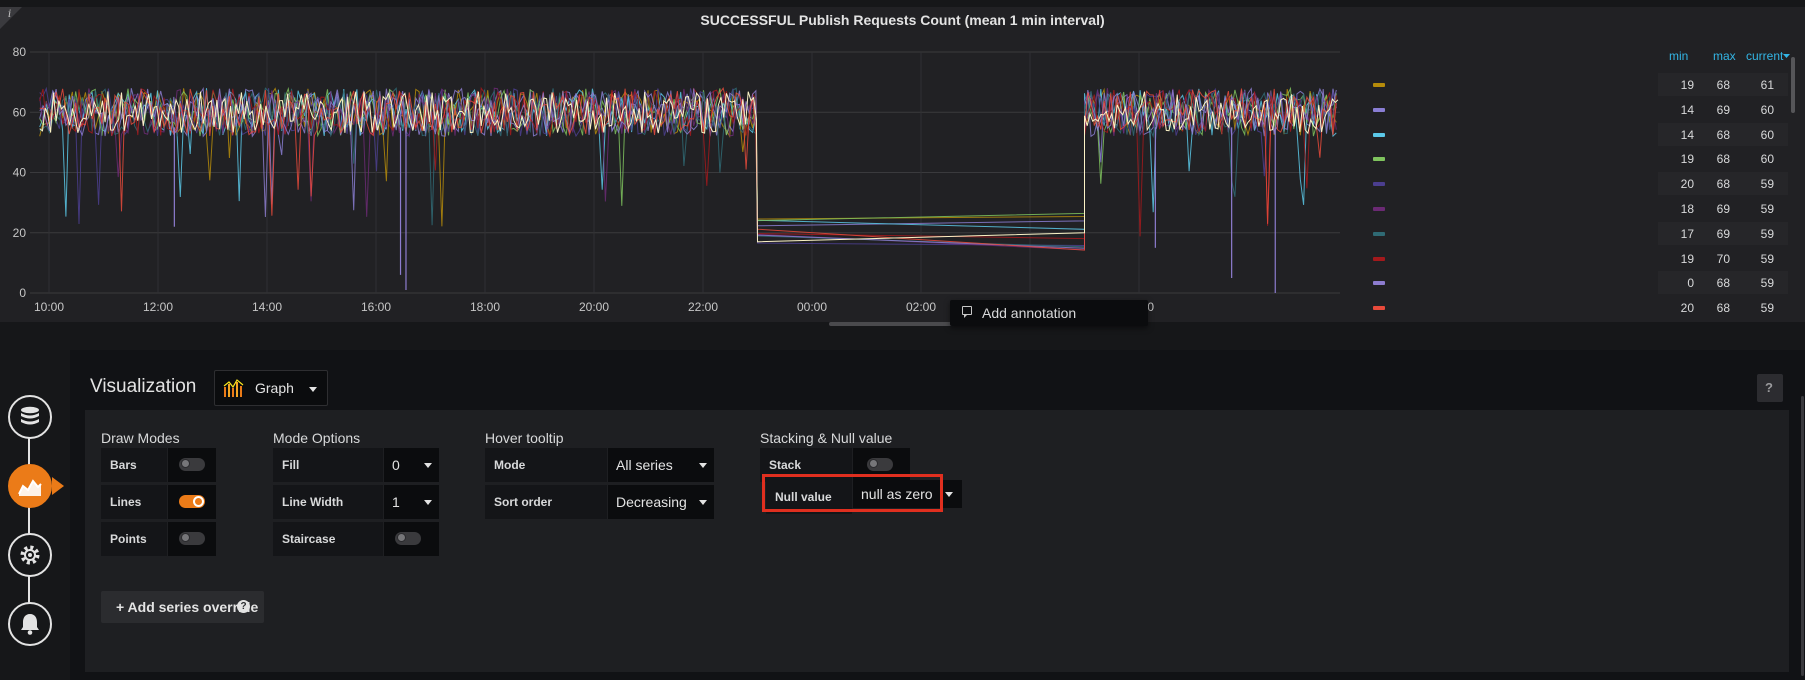  I want to click on nav-alert-button, so click(30, 624).